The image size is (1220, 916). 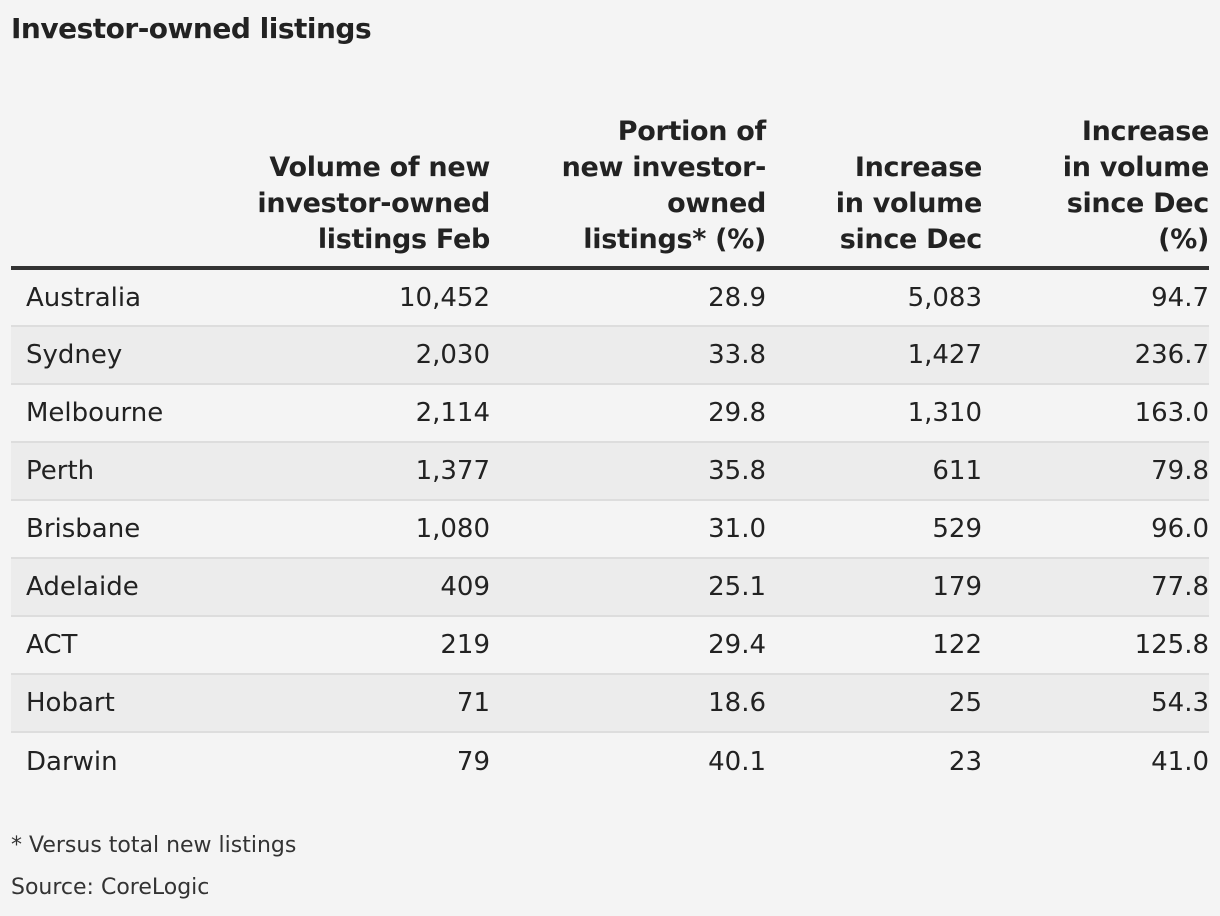 What do you see at coordinates (1095, 355) in the screenshot?
I see `table-cell: 236.7` at bounding box center [1095, 355].